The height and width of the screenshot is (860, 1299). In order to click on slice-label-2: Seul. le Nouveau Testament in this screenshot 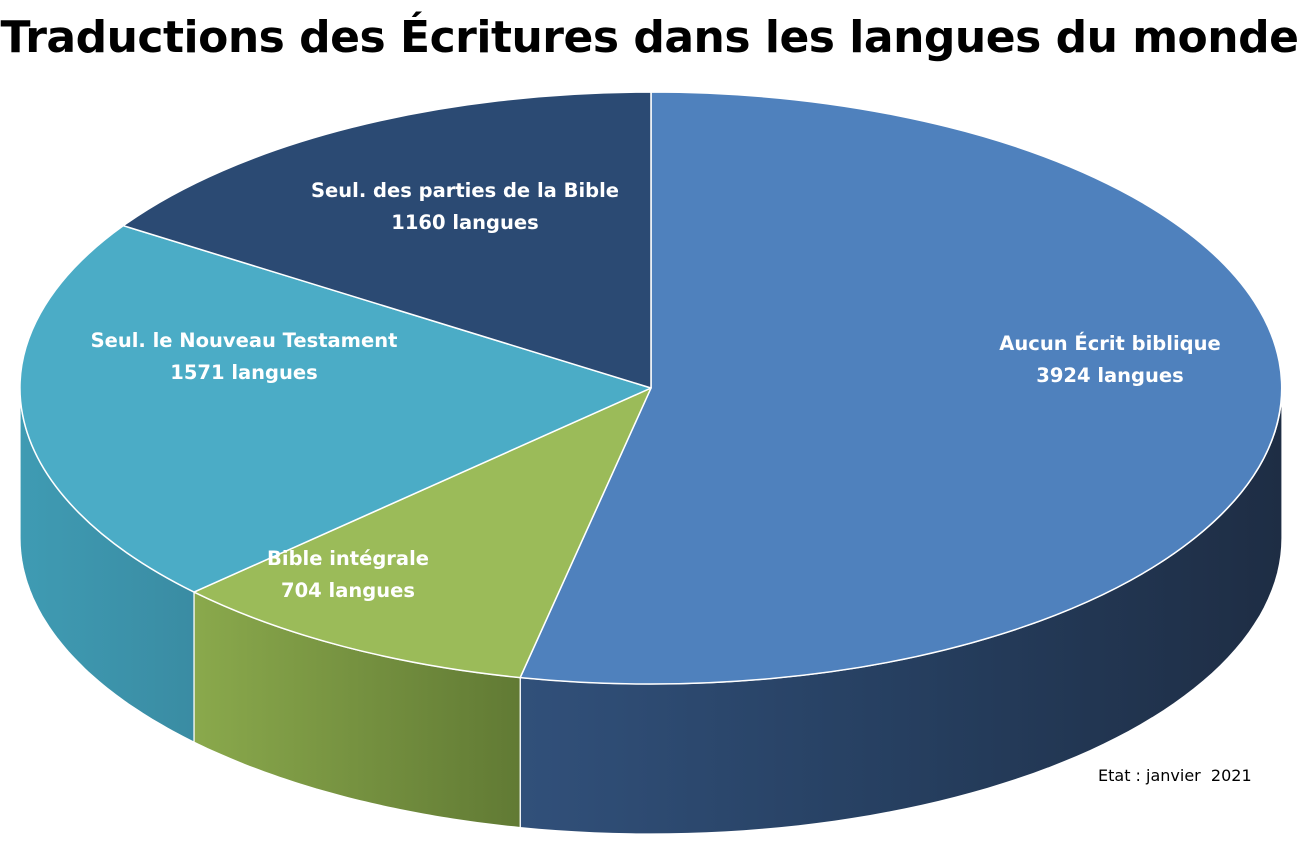, I will do `click(244, 340)`.